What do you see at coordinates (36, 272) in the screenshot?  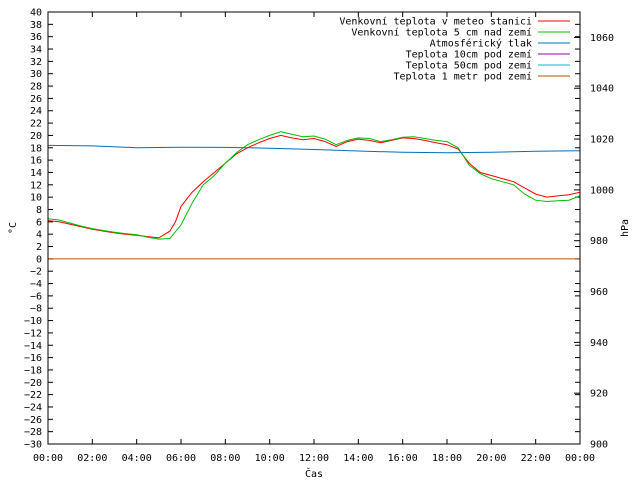 I see `y-tick-label: −2` at bounding box center [36, 272].